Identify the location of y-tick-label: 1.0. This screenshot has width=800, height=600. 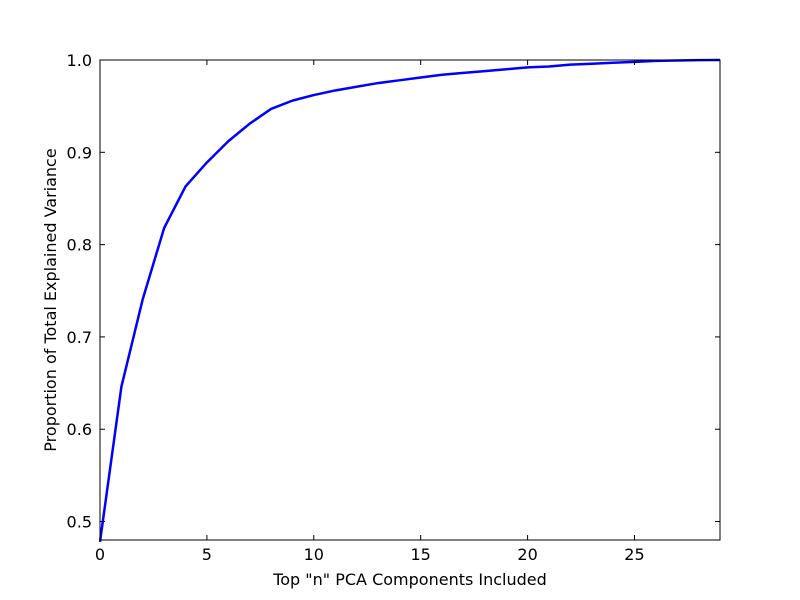
(79, 60).